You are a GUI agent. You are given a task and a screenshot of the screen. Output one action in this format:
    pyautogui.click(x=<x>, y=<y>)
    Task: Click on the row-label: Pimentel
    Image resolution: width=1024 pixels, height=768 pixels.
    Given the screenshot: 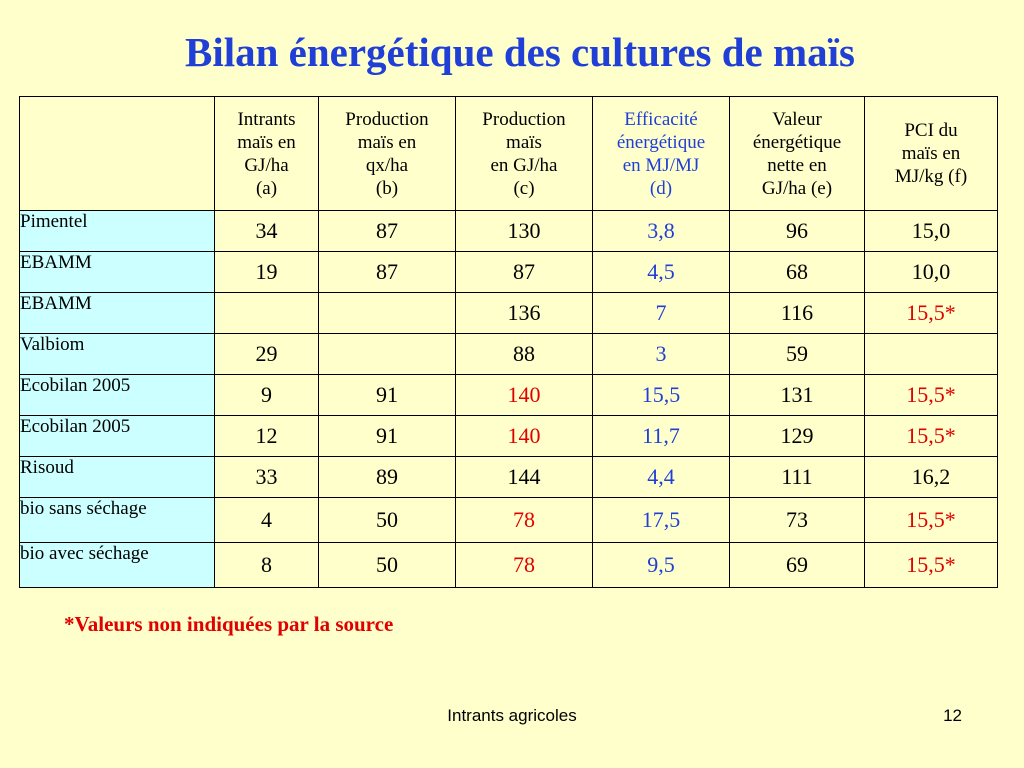 What is the action you would take?
    pyautogui.click(x=117, y=231)
    